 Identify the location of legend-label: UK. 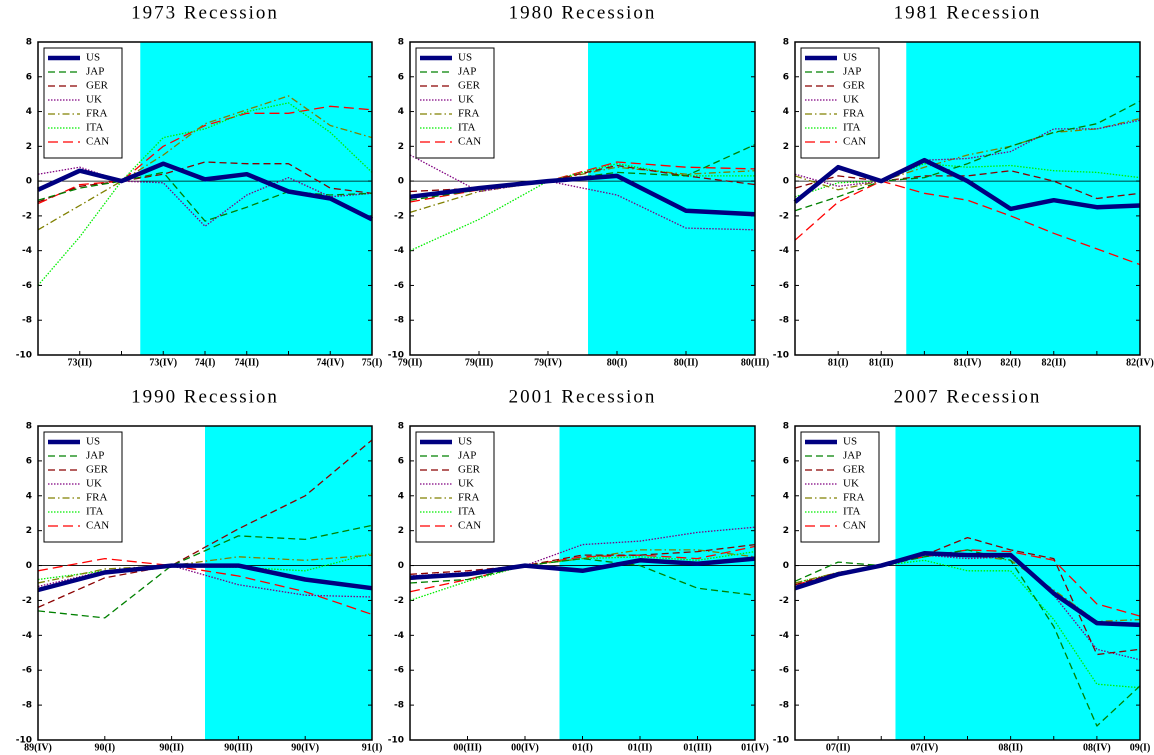
(466, 100).